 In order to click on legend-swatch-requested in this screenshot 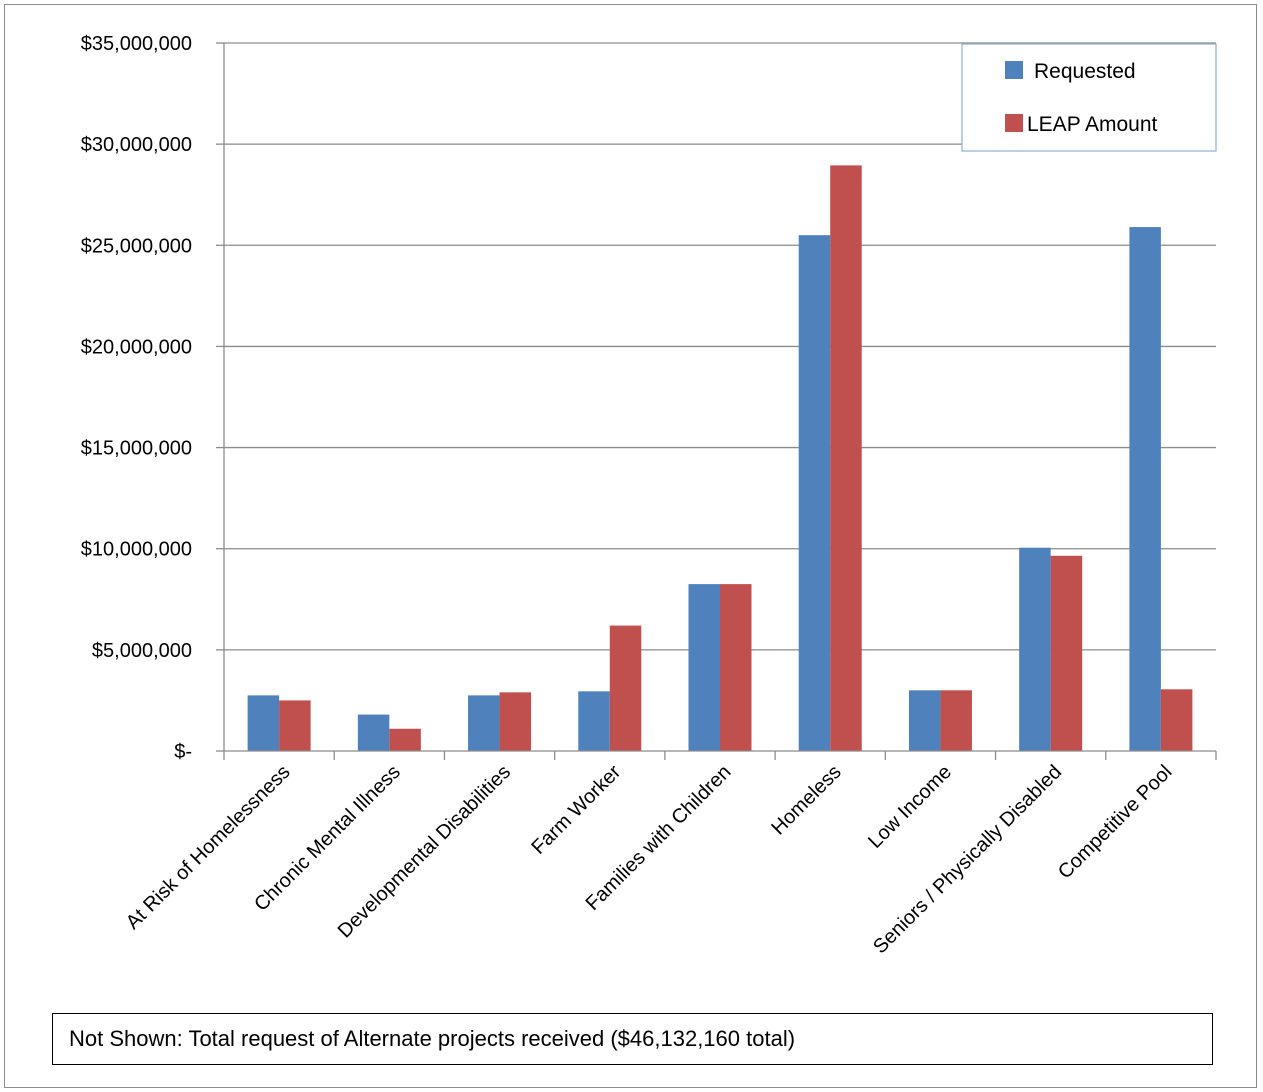, I will do `click(1014, 70)`.